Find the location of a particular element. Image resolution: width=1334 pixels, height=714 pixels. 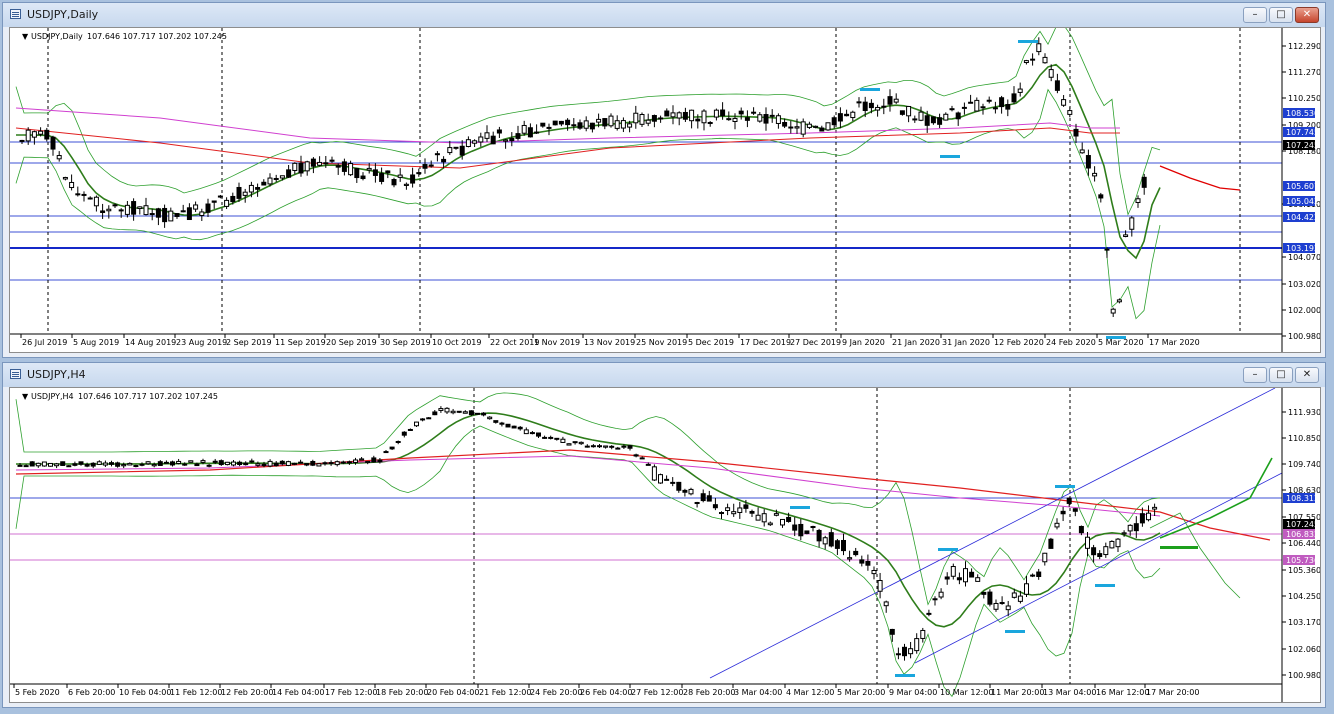

price-tag-label: 105.736 is located at coordinates (1302, 560).